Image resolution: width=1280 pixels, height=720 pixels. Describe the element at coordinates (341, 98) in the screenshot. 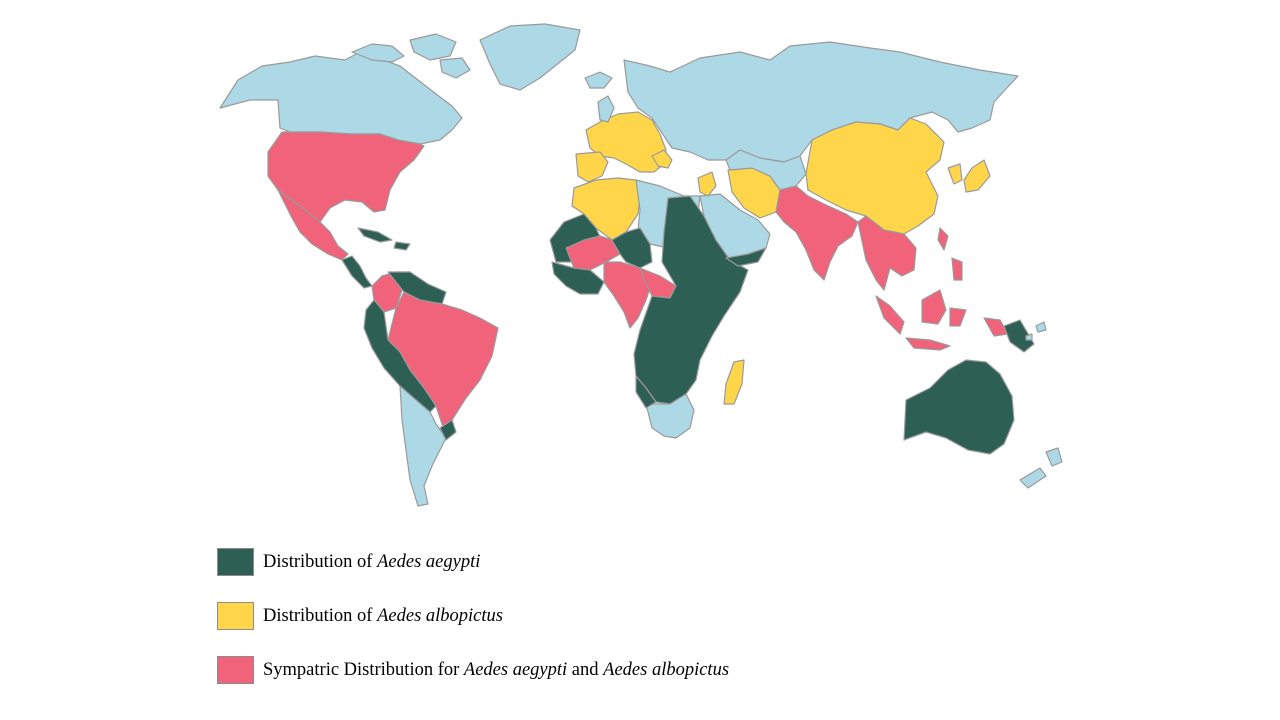

I see `region-canada-alaska` at that location.